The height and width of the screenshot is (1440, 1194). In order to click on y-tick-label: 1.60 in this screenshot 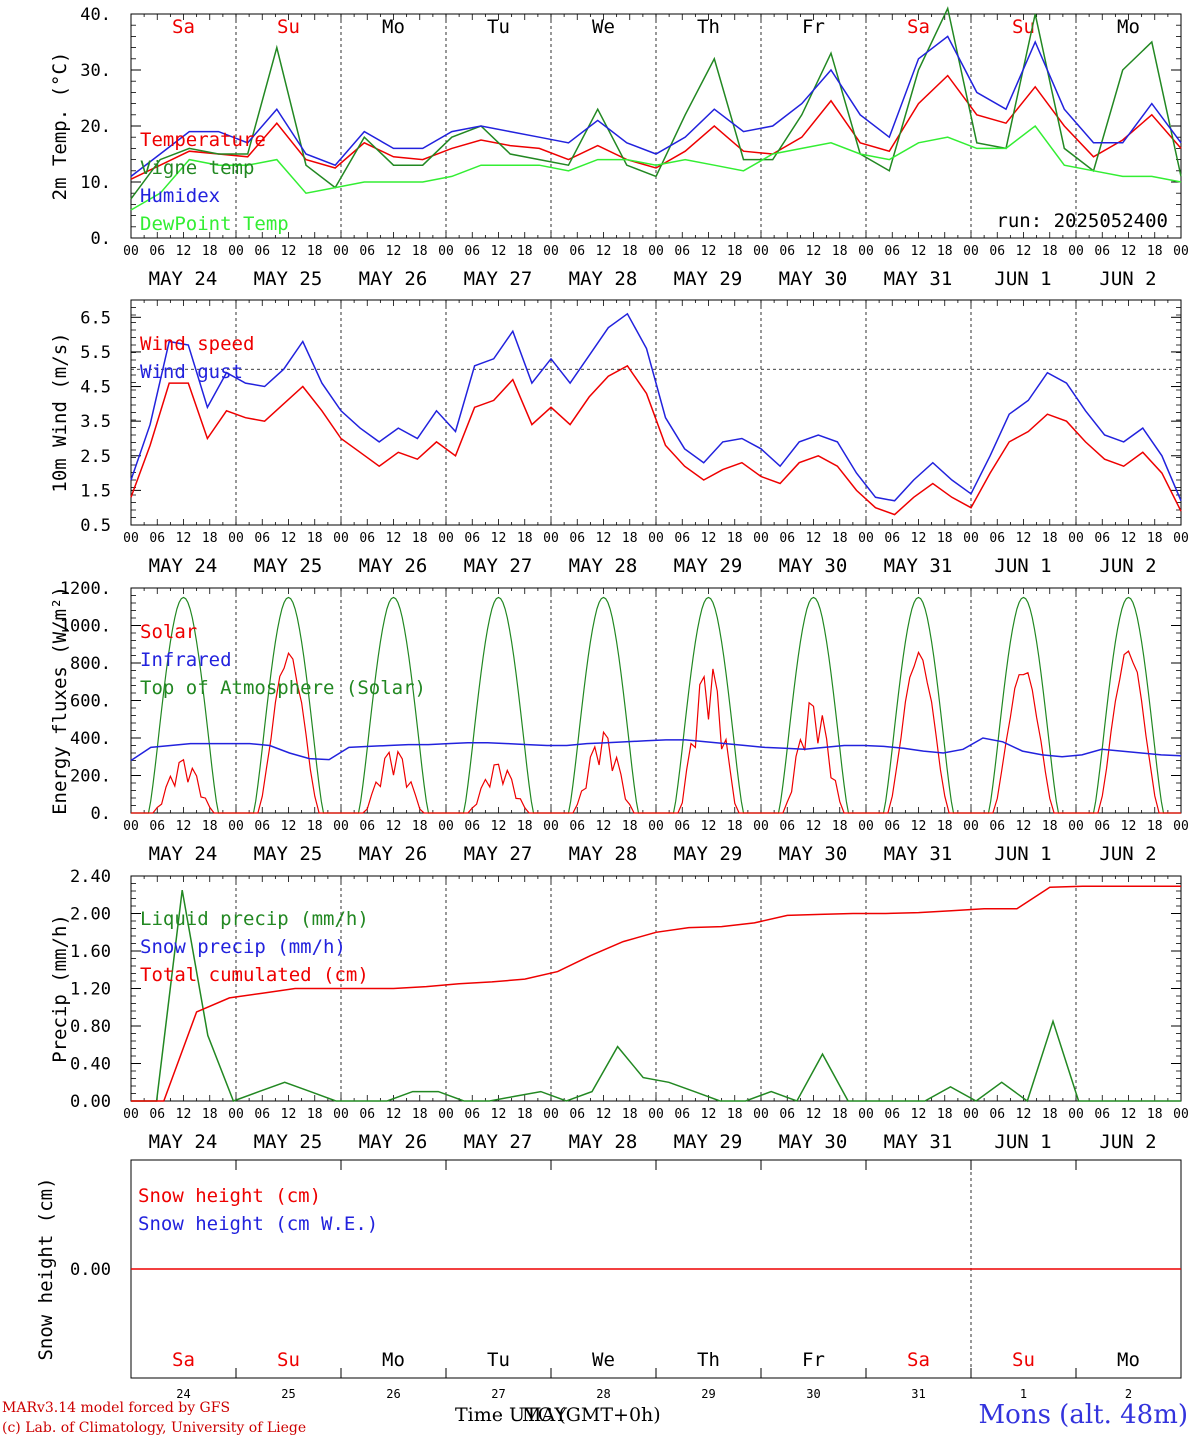, I will do `click(90, 952)`.